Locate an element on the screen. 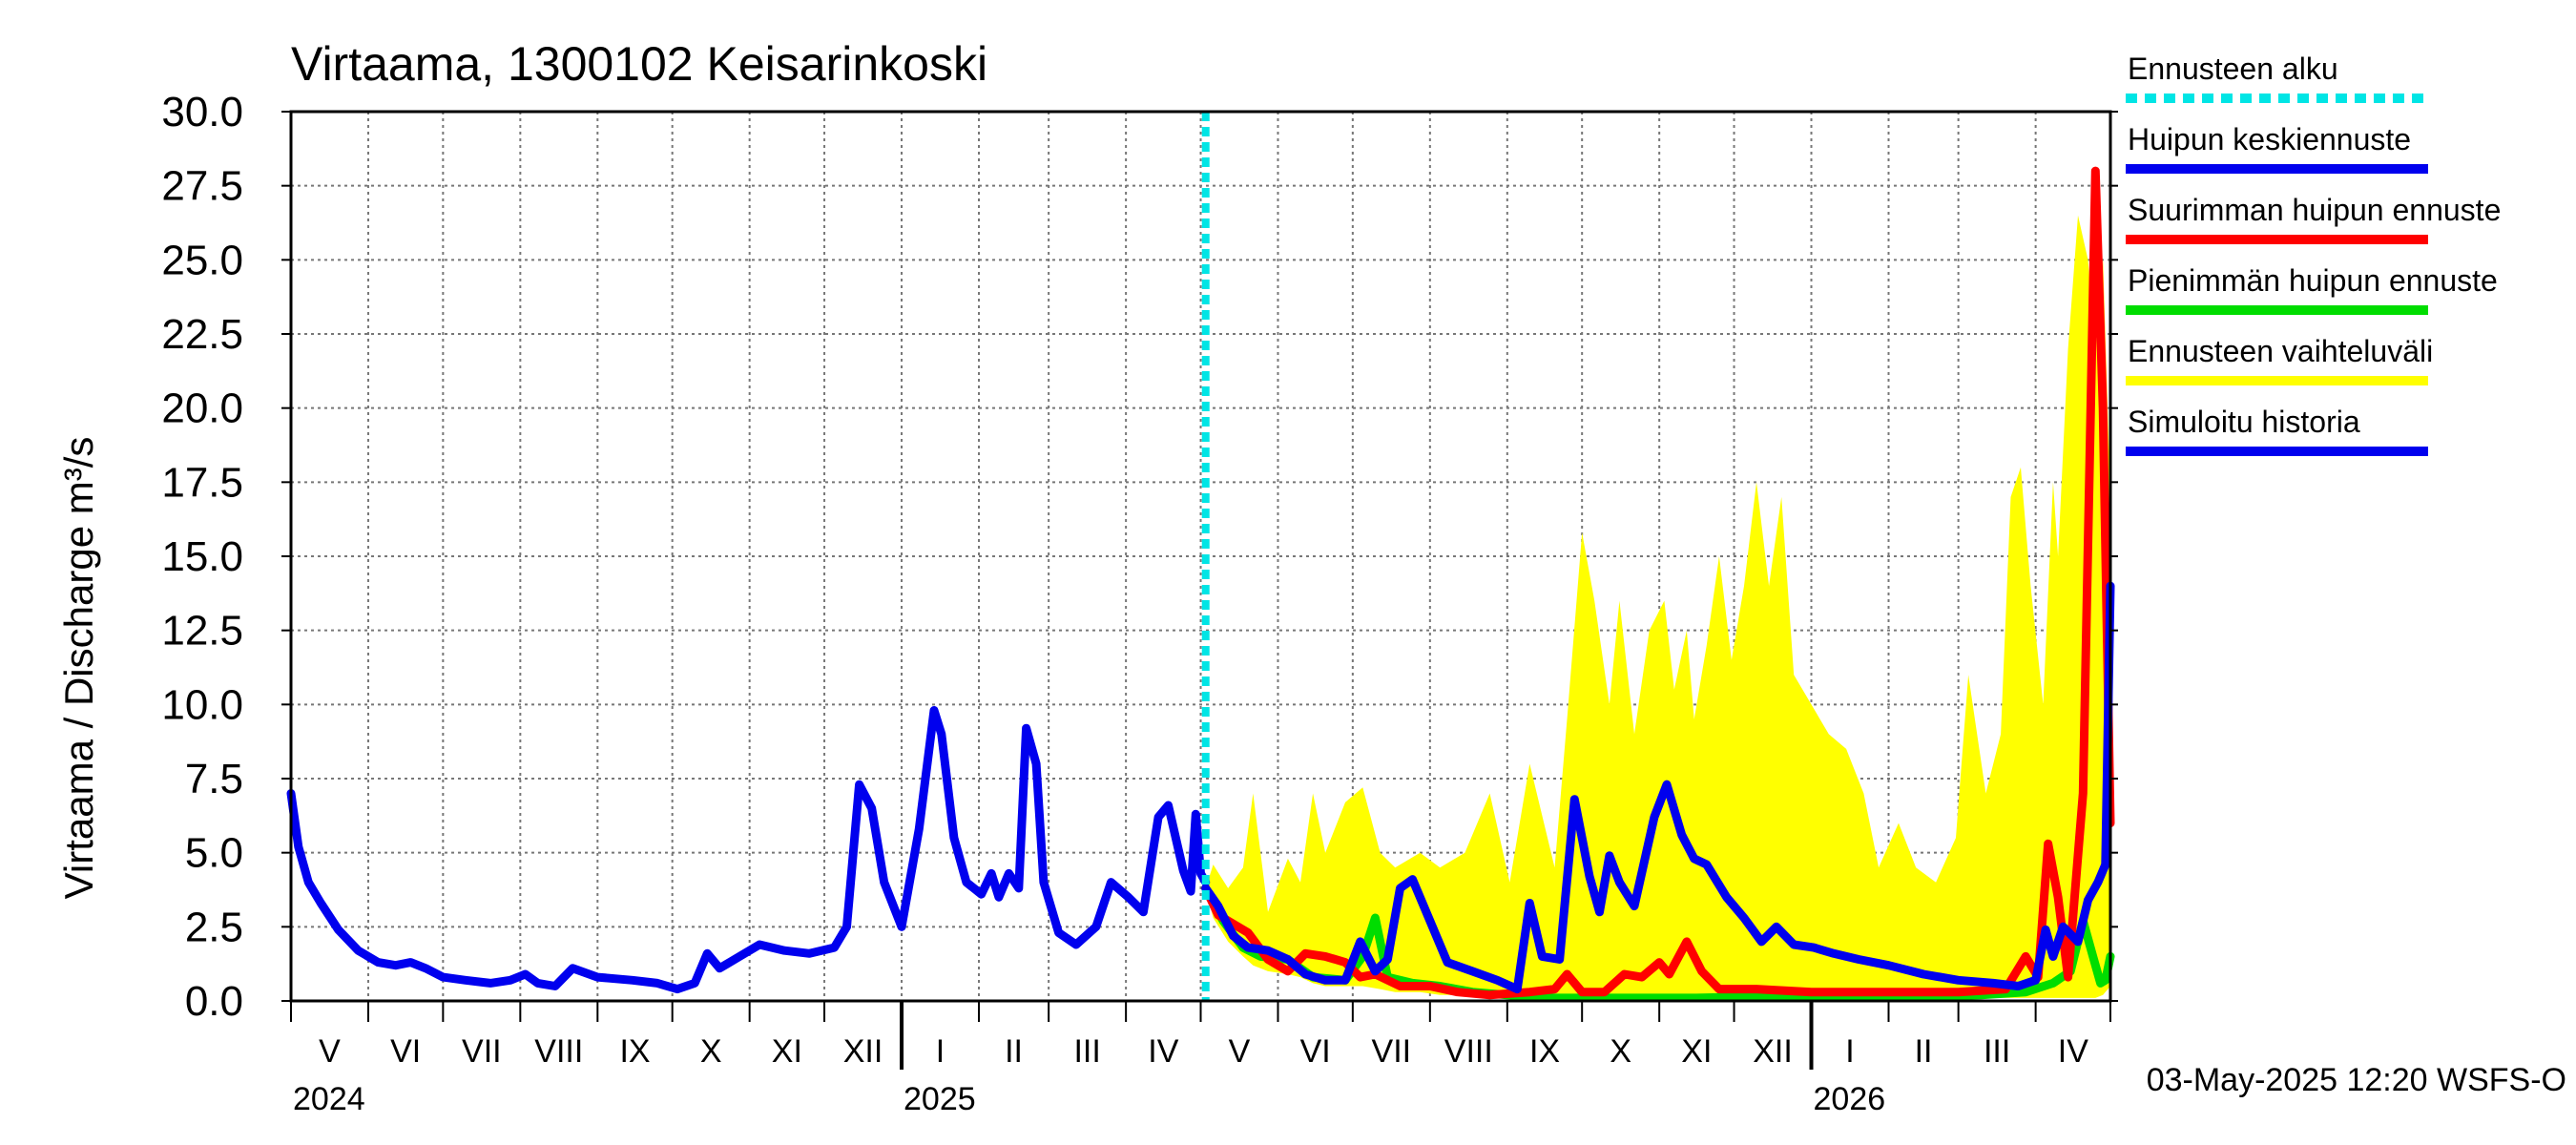 Image resolution: width=2576 pixels, height=1145 pixels. series-line-history is located at coordinates (748, 850).